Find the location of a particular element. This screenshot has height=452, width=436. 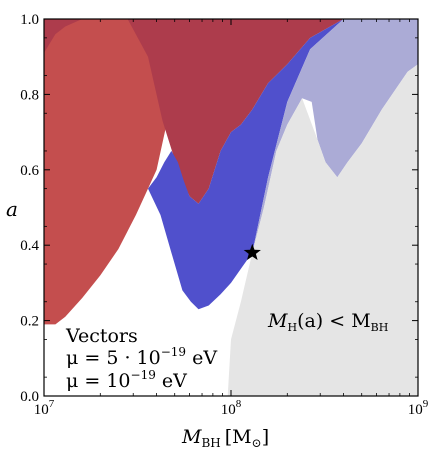

legend-entry-blue: μ = 10−19 eV is located at coordinates (126, 380).